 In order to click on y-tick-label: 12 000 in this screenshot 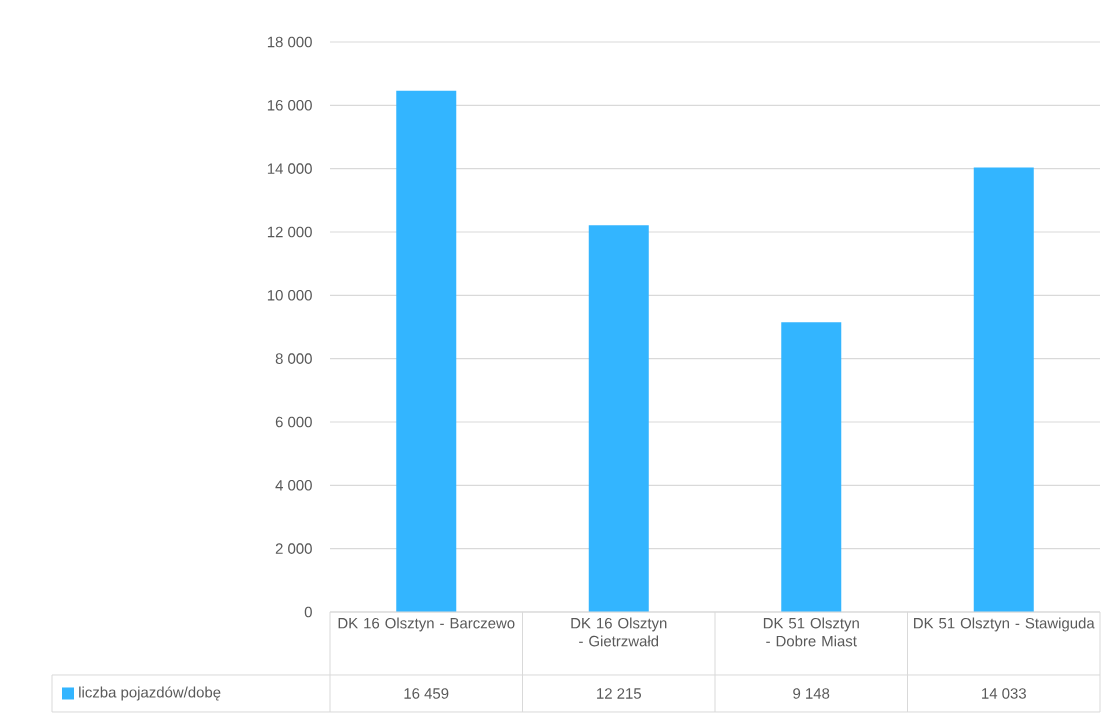, I will do `click(289, 232)`.